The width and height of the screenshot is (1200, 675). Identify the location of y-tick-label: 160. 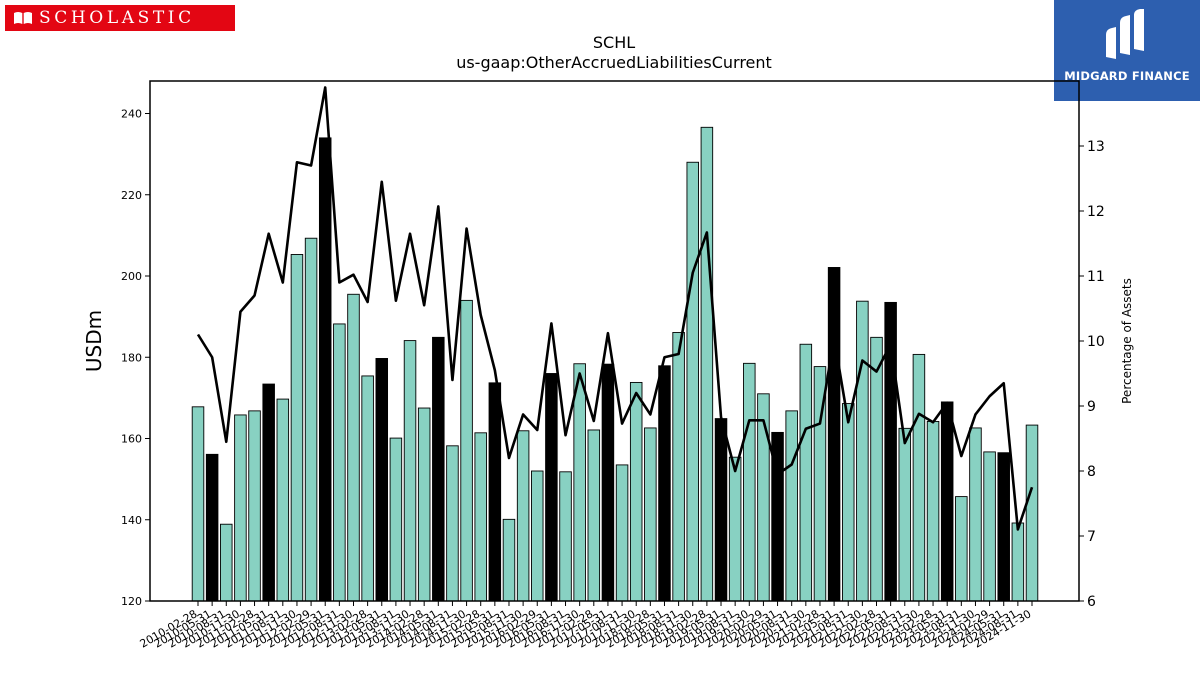
(131, 439).